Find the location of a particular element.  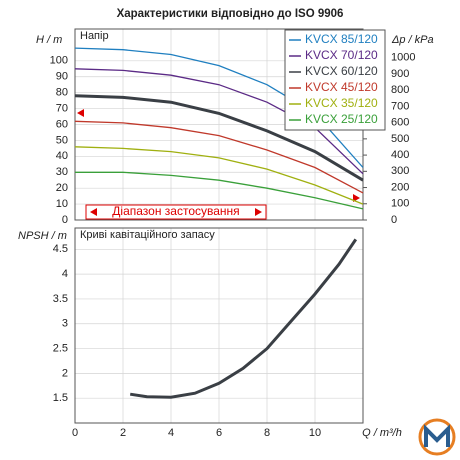

logo-m is located at coordinates (437, 435).